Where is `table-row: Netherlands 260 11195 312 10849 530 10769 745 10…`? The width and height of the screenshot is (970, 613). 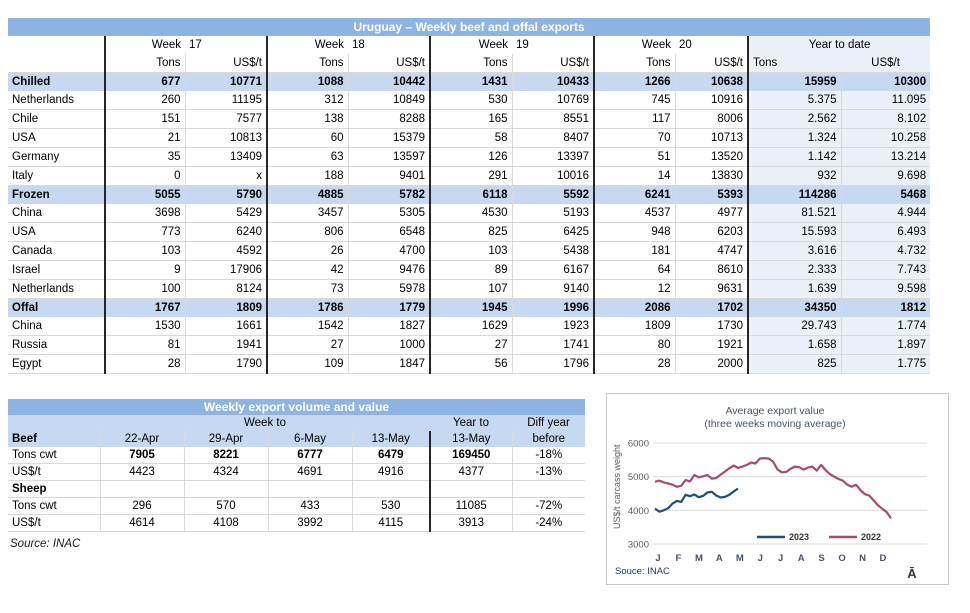 table-row: Netherlands 260 11195 312 10849 530 10769 745 10… is located at coordinates (469, 100).